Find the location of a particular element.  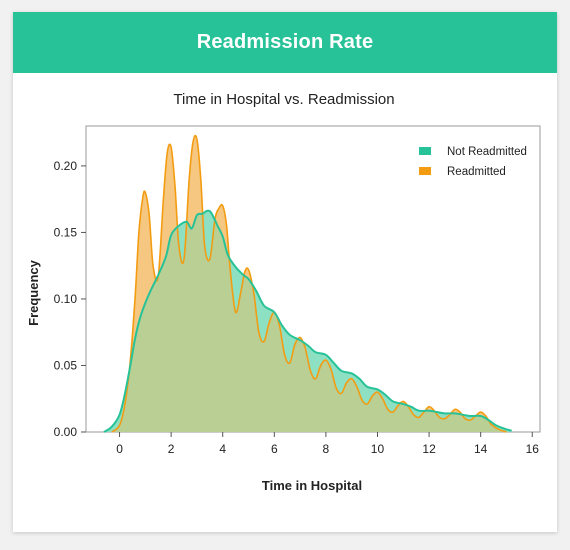

x-tick-label: 12 is located at coordinates (429, 449).